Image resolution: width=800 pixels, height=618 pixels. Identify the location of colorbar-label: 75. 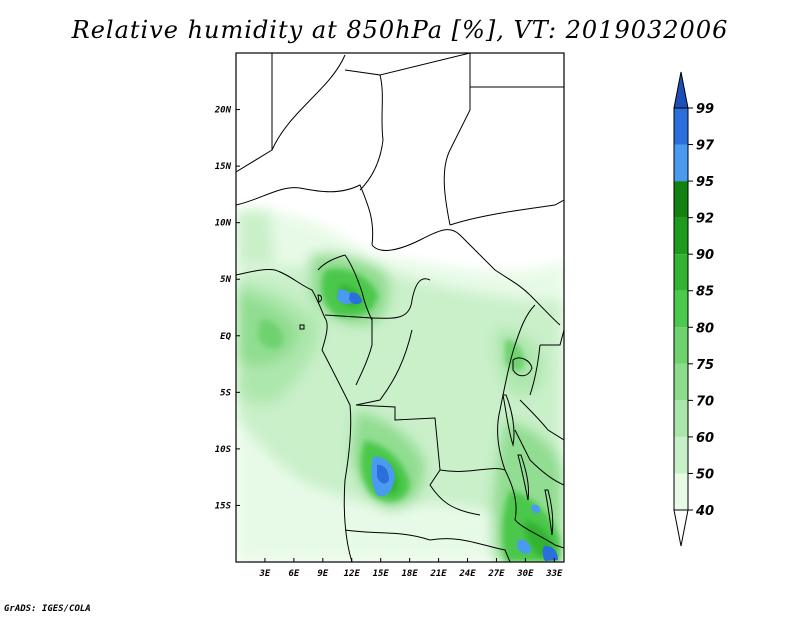
(705, 365).